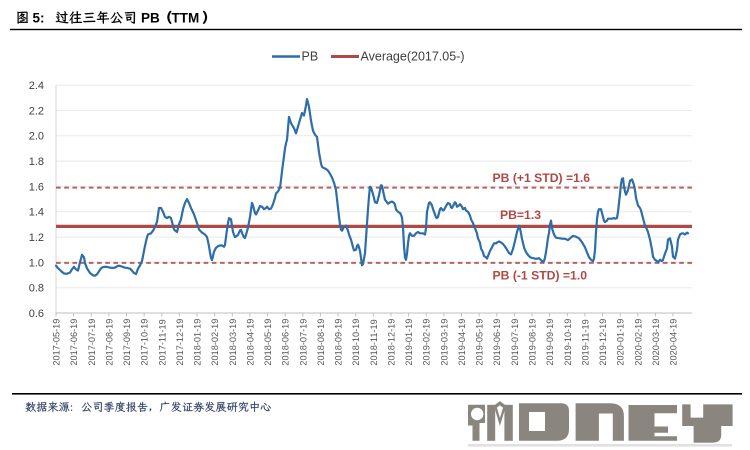 The width and height of the screenshot is (750, 450). What do you see at coordinates (356, 342) in the screenshot?
I see `svg-text: 2018-10-19` at bounding box center [356, 342].